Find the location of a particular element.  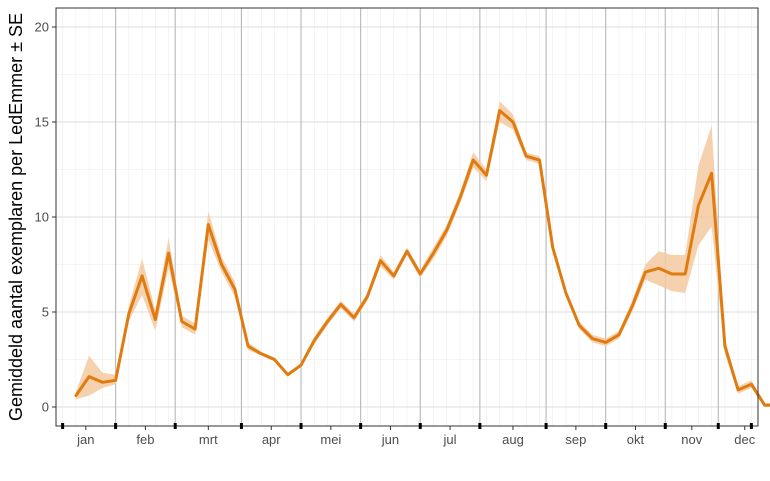

y-tick-label: 15 is located at coordinates (42, 122).